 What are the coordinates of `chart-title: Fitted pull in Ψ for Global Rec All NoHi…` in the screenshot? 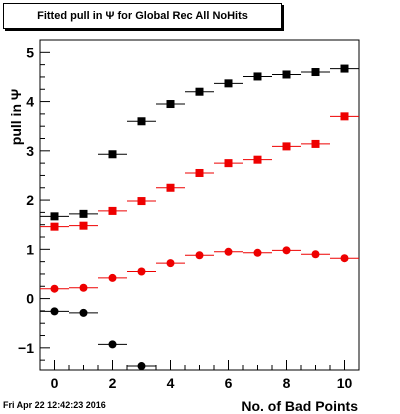 It's located at (142, 16).